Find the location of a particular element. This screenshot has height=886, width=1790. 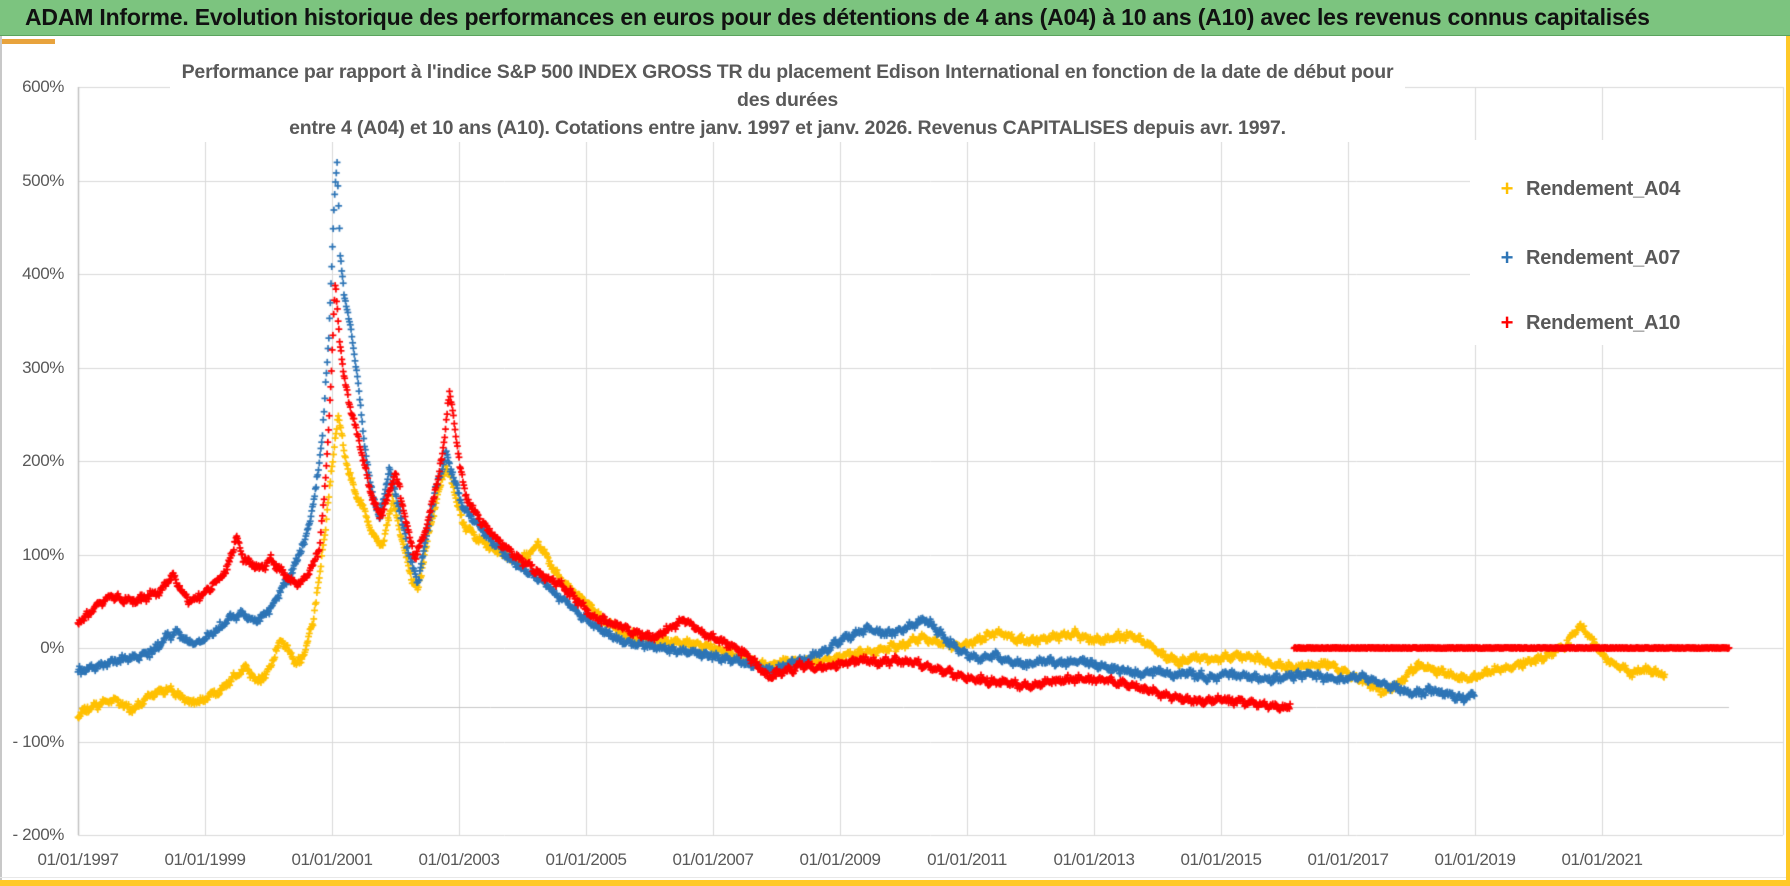

y-axis-tick: 200% is located at coordinates (43, 460).